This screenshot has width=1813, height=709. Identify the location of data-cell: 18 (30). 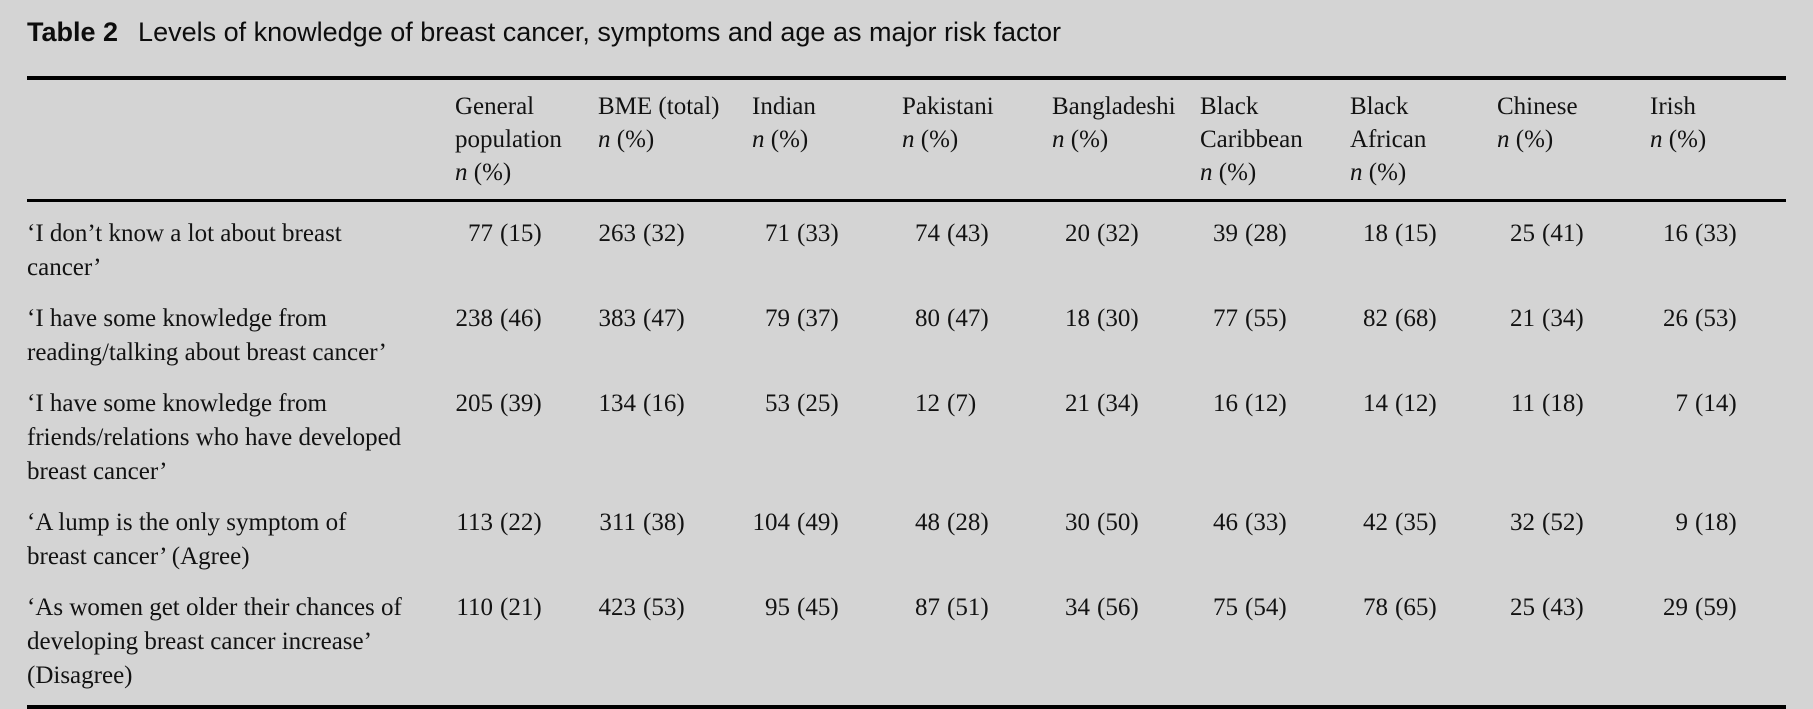
(1126, 327).